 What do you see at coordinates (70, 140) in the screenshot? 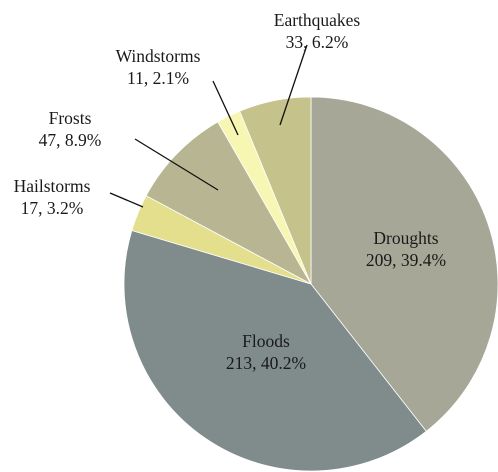
I see `slice-value-frosts: 47, 8.9%` at bounding box center [70, 140].